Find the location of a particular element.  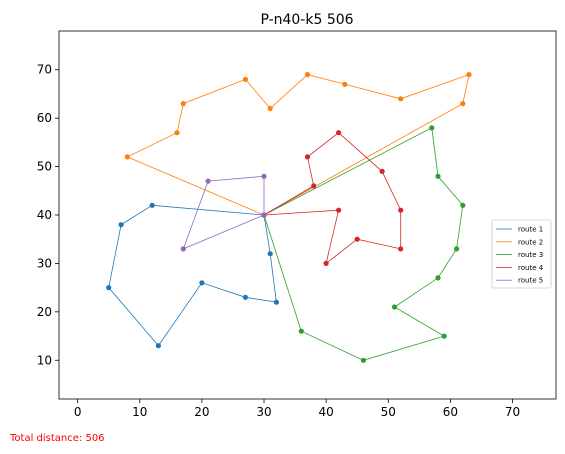

x-tick-label: 10 is located at coordinates (139, 412).